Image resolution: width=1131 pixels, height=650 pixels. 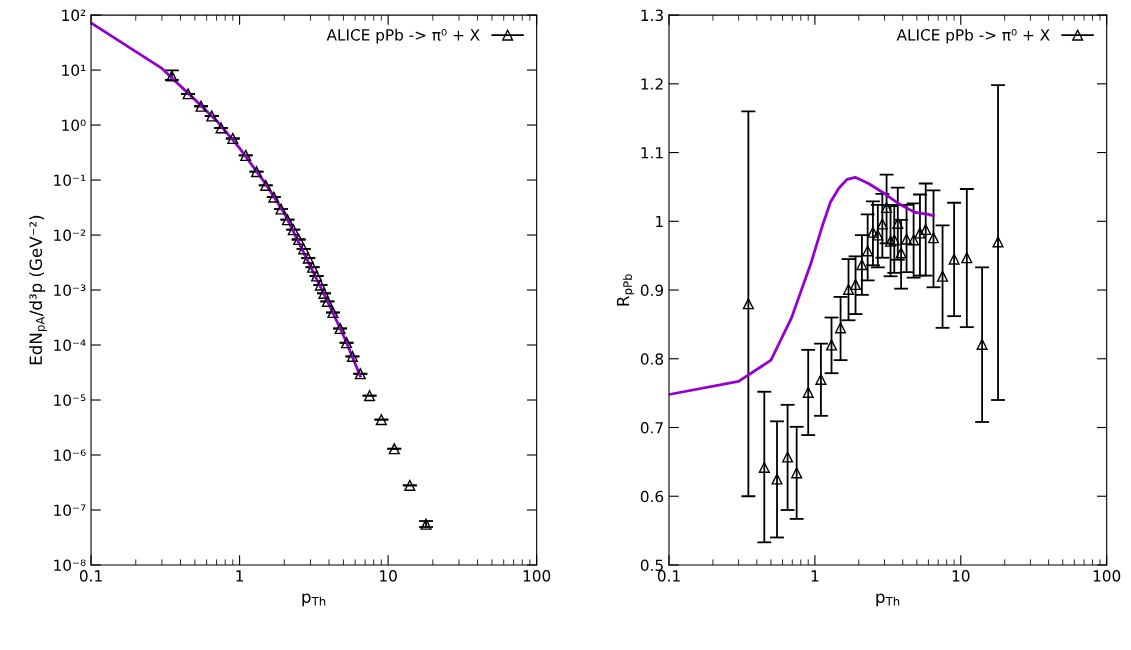 What do you see at coordinates (652, 153) in the screenshot?
I see `y-tick-label: 1.1` at bounding box center [652, 153].